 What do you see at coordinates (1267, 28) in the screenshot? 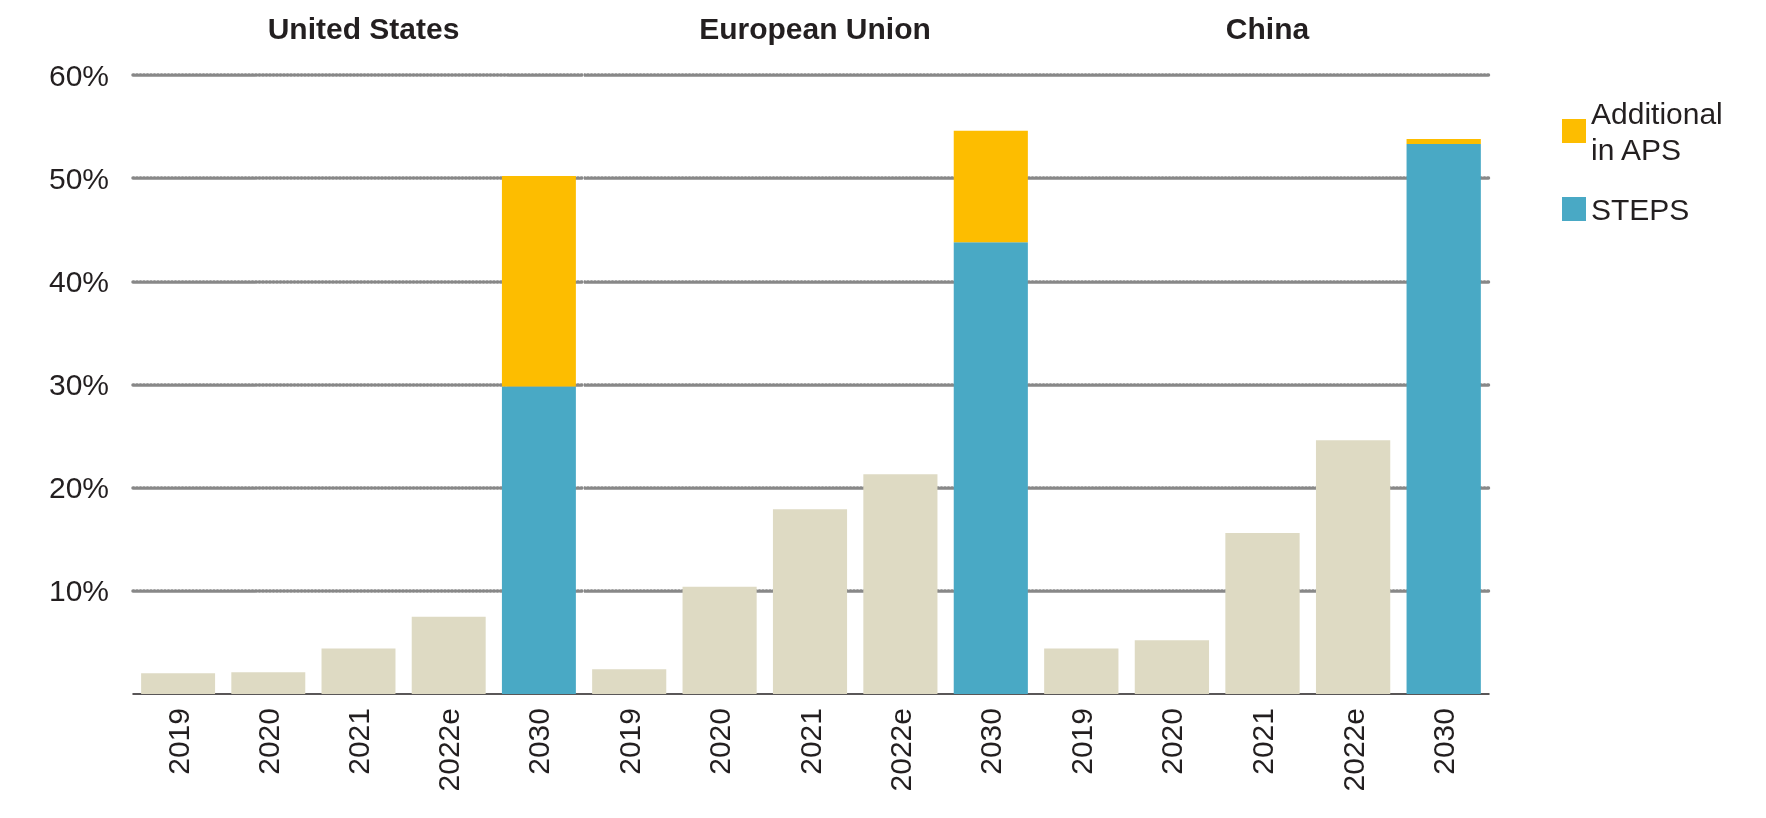
I see `chart-title: China` at bounding box center [1267, 28].